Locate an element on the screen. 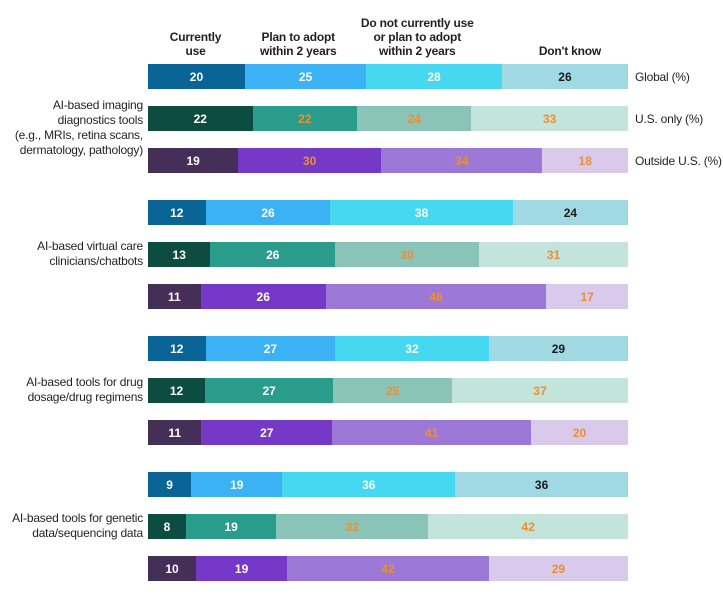 The image size is (723, 594). bar-value: 31 is located at coordinates (553, 254).